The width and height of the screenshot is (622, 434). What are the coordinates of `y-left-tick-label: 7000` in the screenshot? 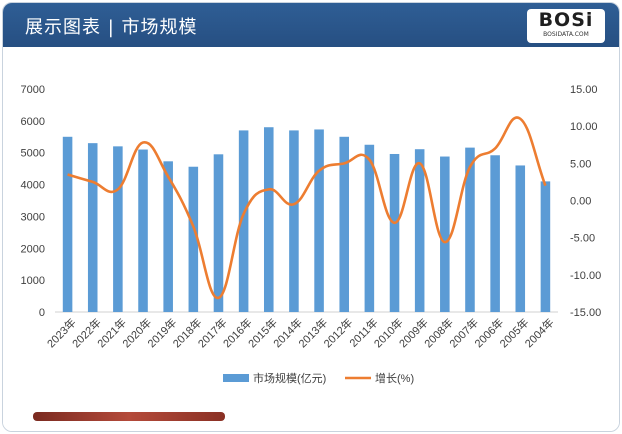 It's located at (33, 90).